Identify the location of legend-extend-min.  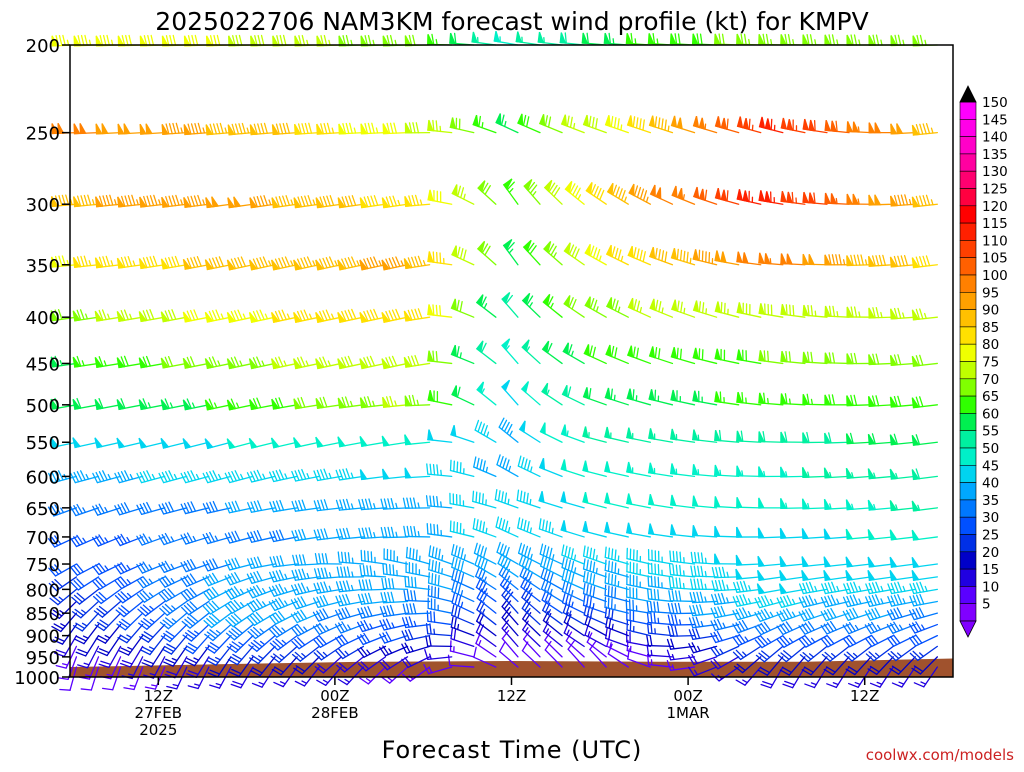
(968, 629).